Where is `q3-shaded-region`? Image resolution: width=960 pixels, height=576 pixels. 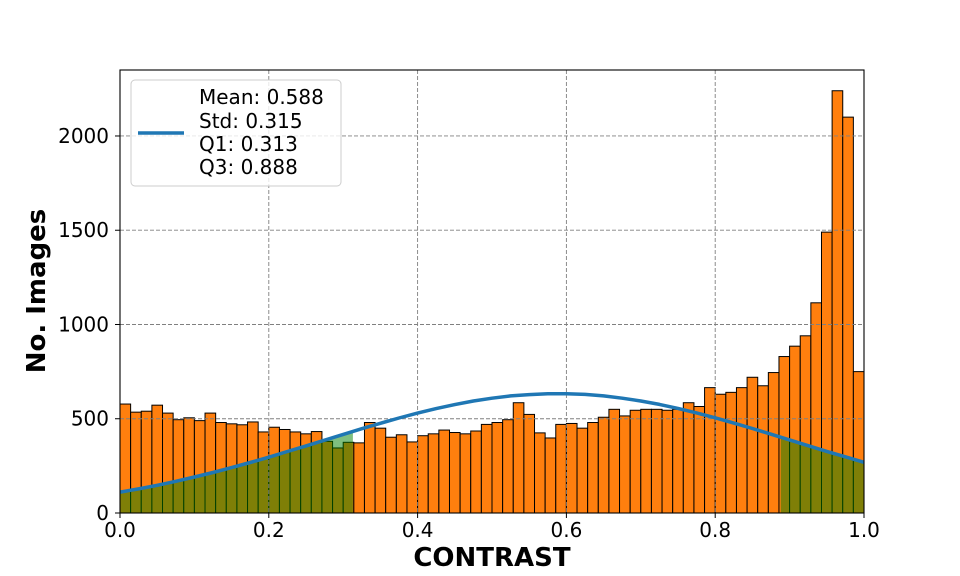 q3-shaded-region is located at coordinates (822, 475).